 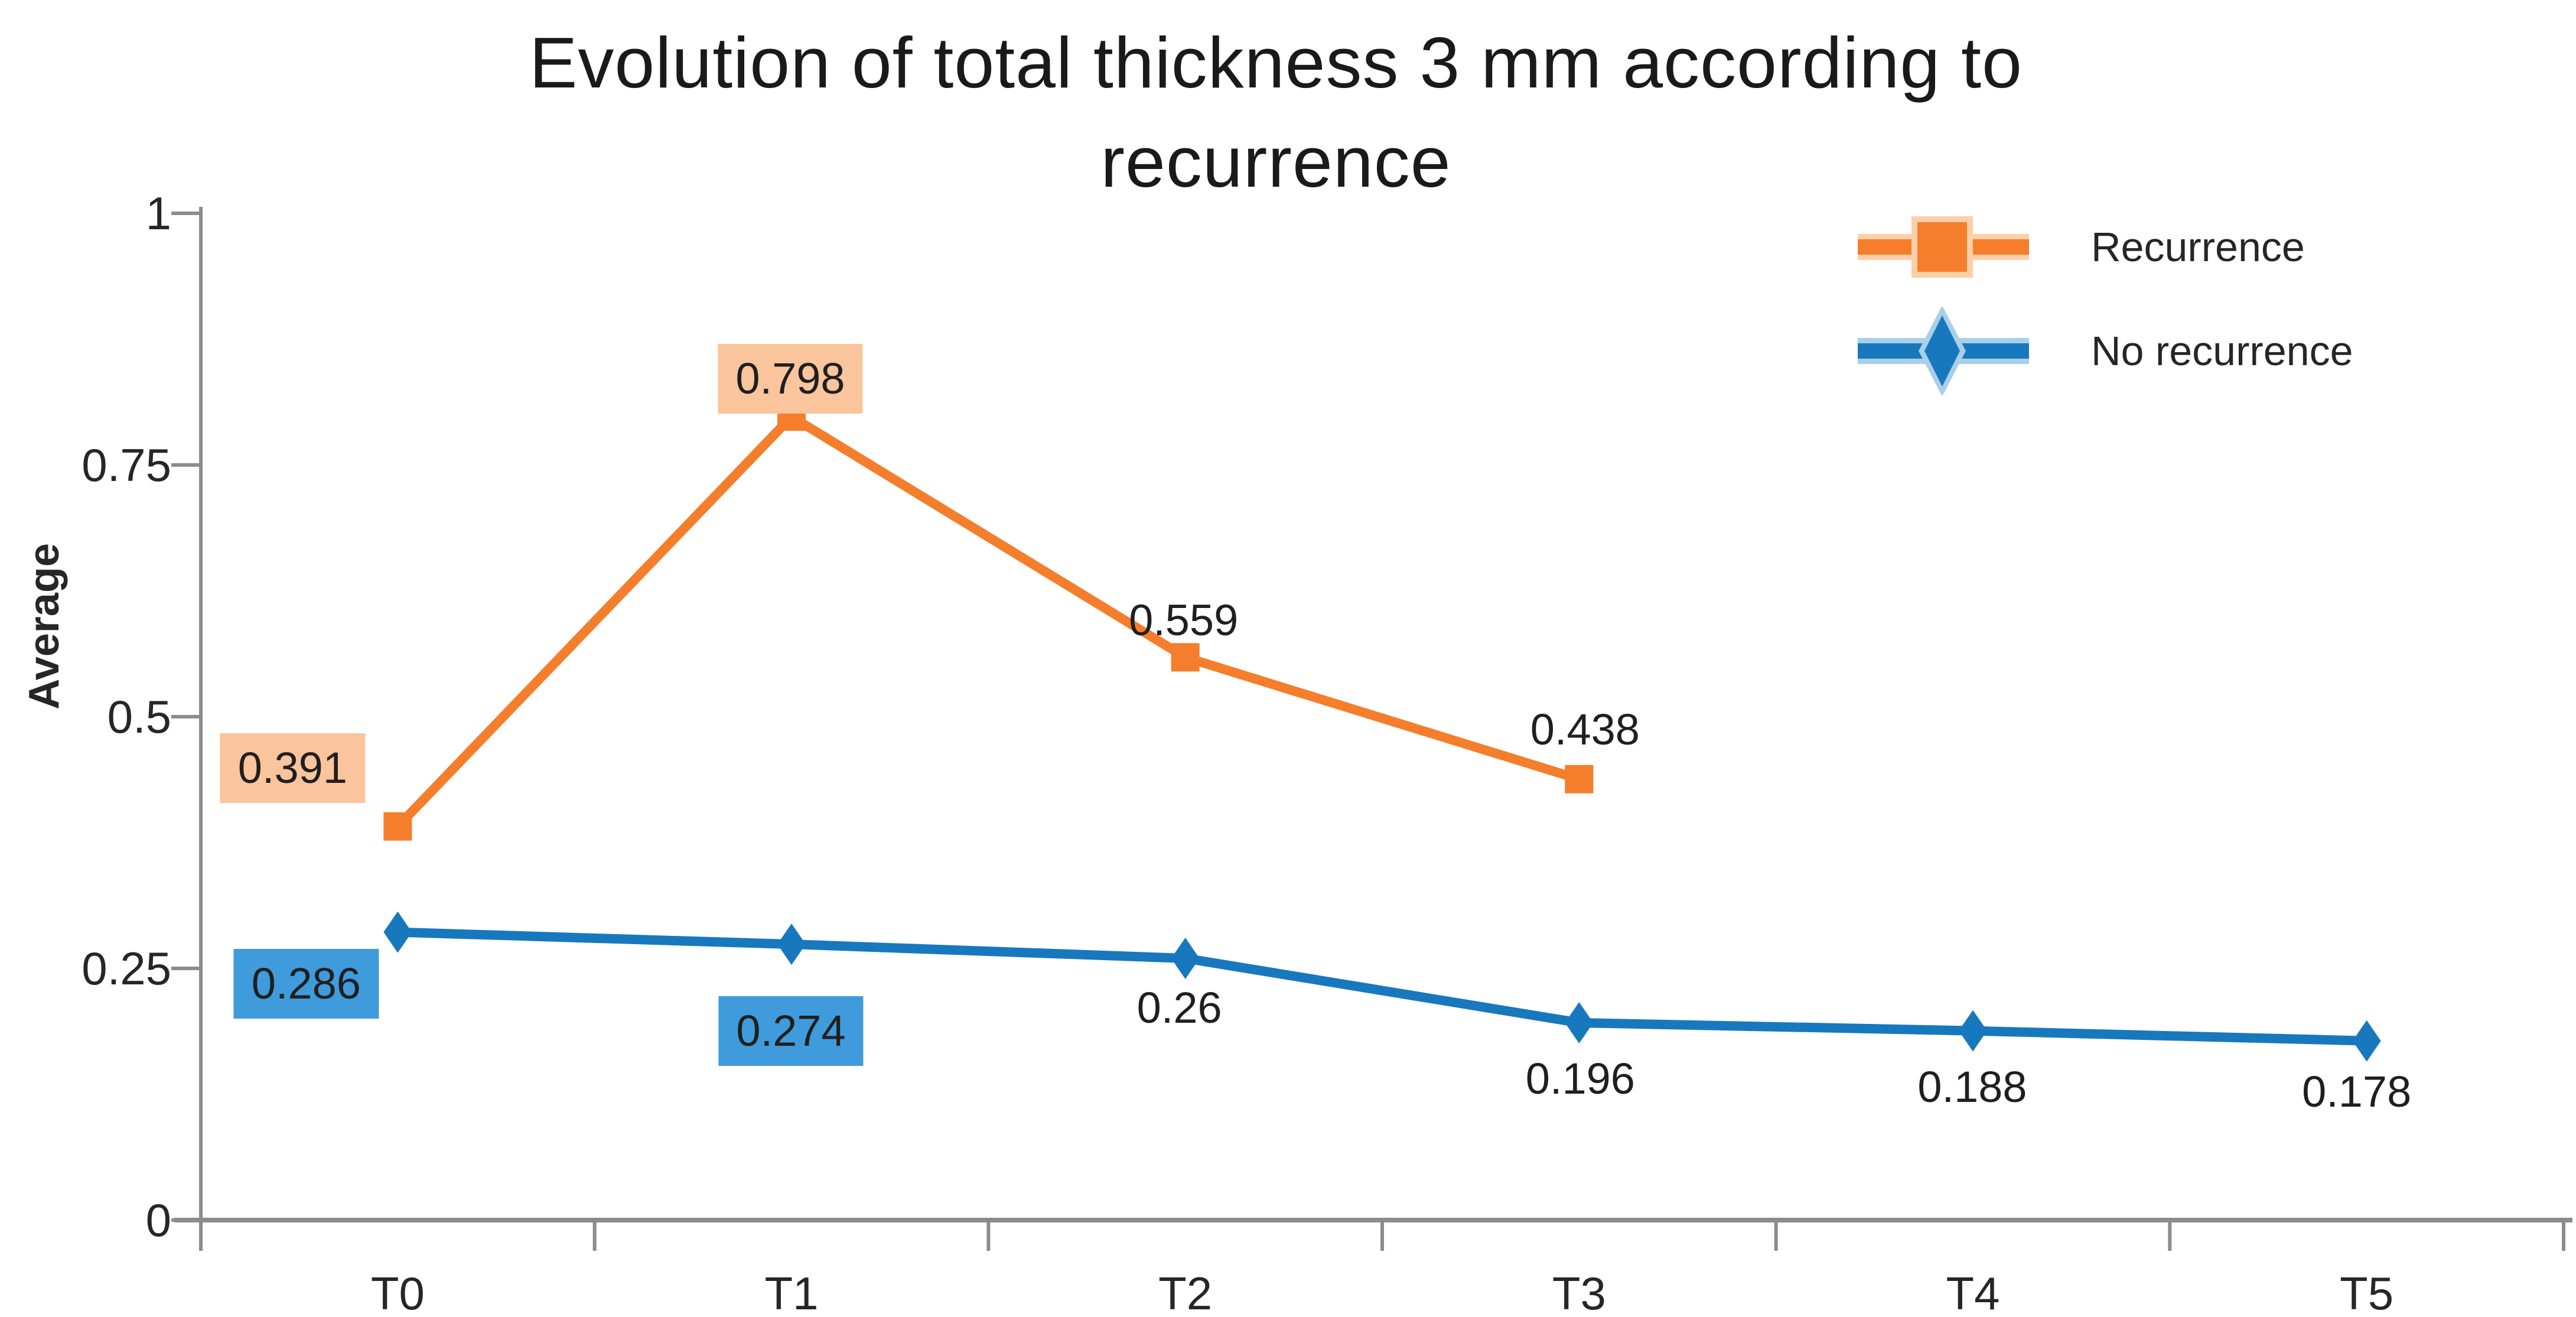 What do you see at coordinates (2198, 247) in the screenshot?
I see `legend-label-recurrence: Recurrence` at bounding box center [2198, 247].